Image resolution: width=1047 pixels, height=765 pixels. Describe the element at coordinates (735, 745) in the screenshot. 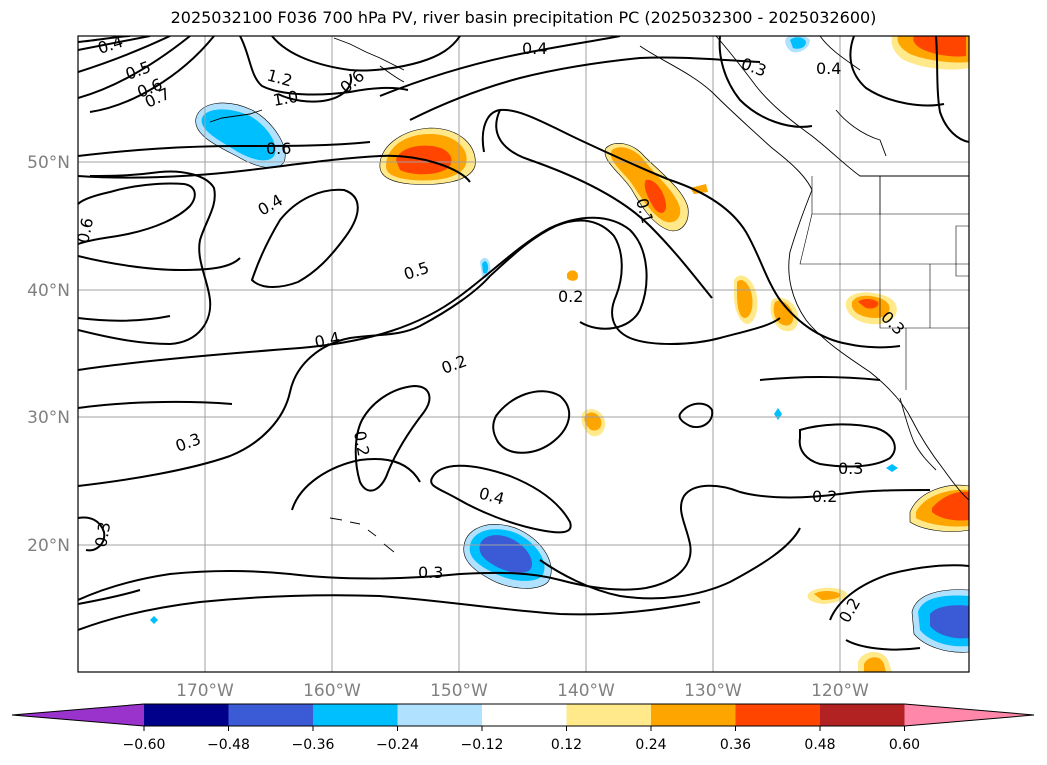

I see `colorbar-tick-label: 0.36` at that location.